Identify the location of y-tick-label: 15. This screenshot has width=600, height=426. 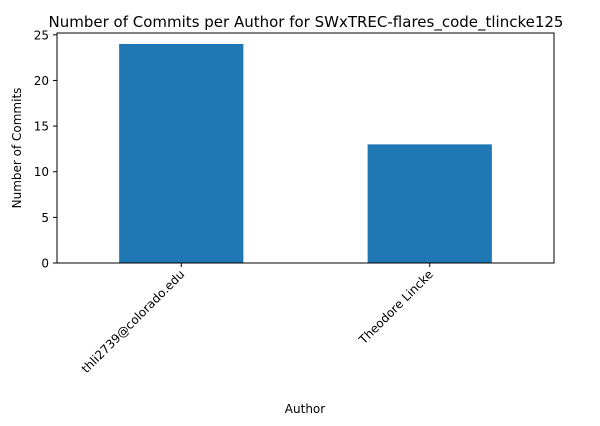
(41, 127).